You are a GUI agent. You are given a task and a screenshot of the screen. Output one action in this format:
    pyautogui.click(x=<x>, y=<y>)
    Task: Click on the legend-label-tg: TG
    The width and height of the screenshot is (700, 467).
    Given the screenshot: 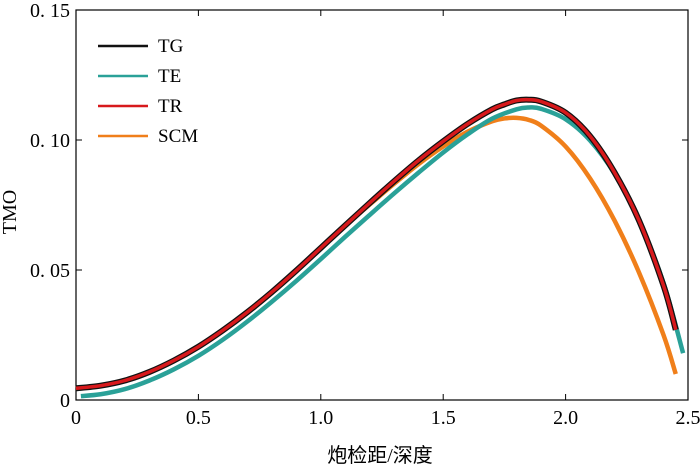 What is the action you would take?
    pyautogui.click(x=171, y=46)
    